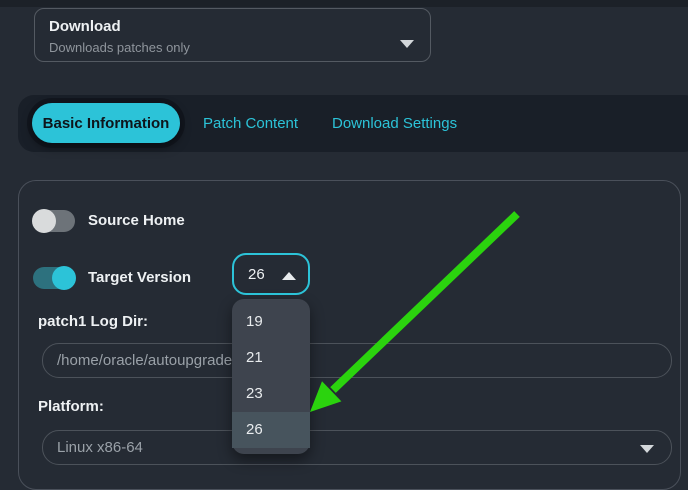 Image resolution: width=688 pixels, height=490 pixels. What do you see at coordinates (100, 447) in the screenshot?
I see `platform-value: Linux x86-64` at bounding box center [100, 447].